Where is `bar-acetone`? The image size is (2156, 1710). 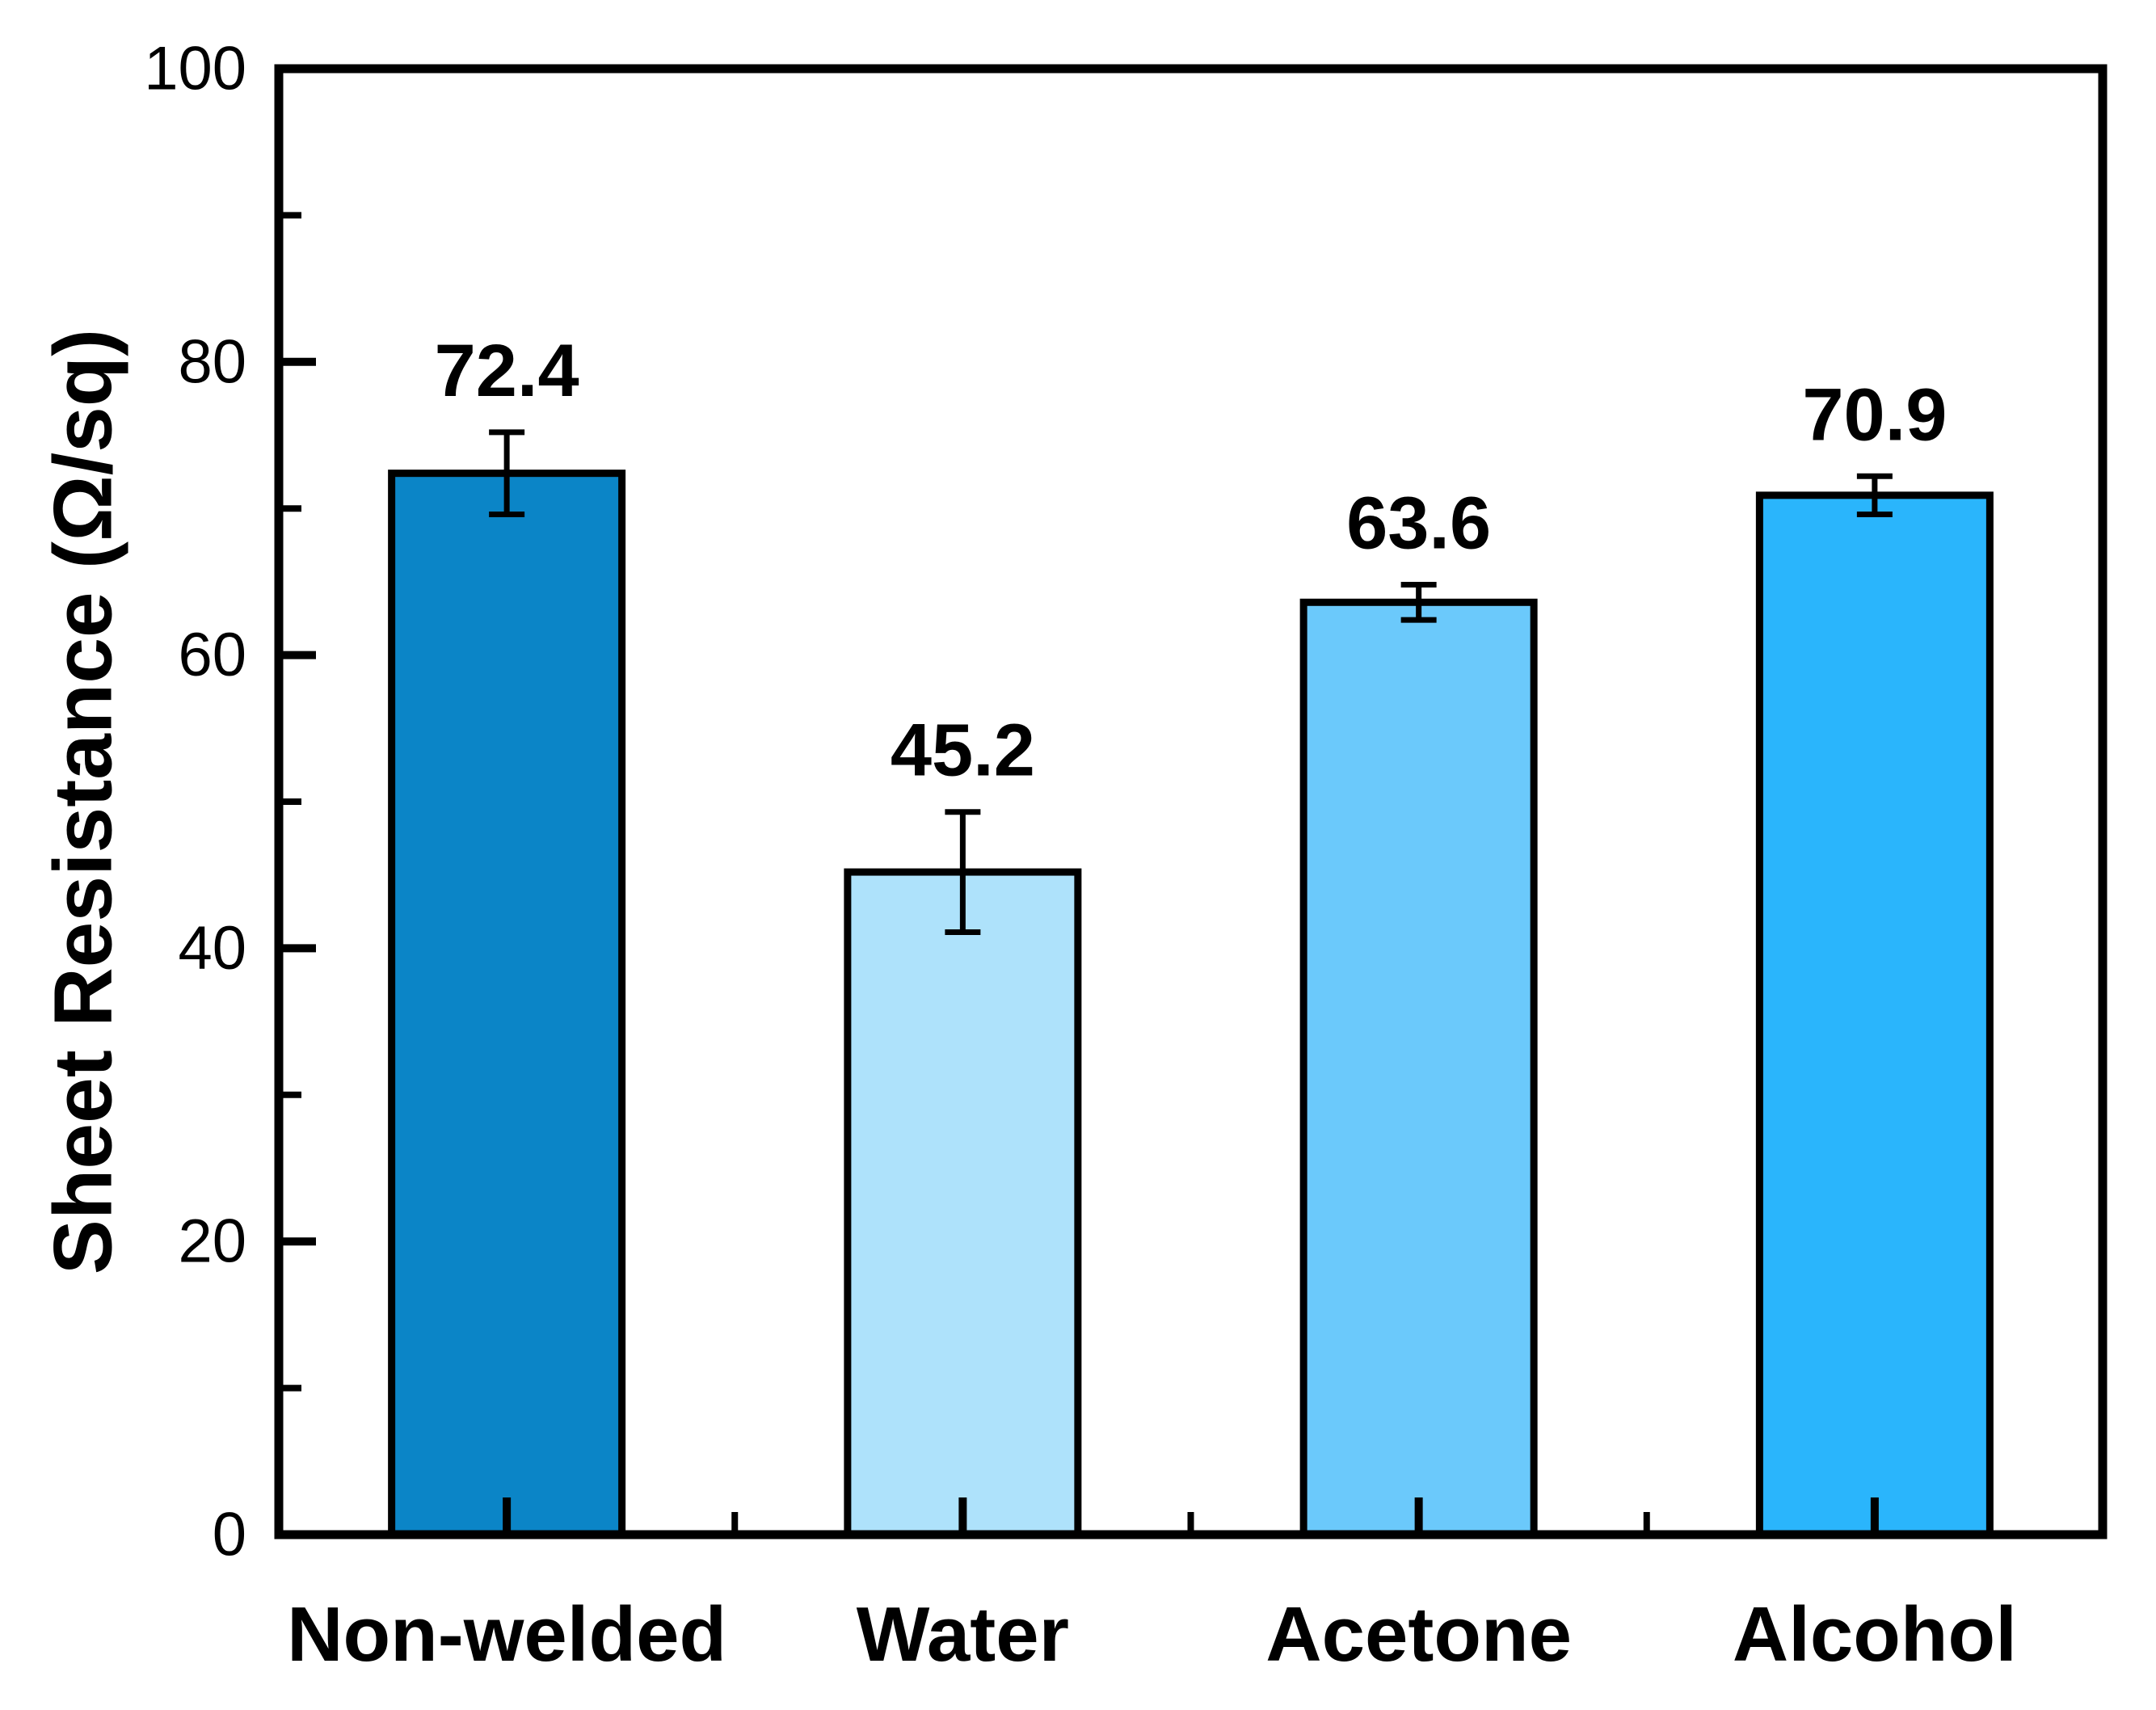 bar-acetone is located at coordinates (1418, 1068).